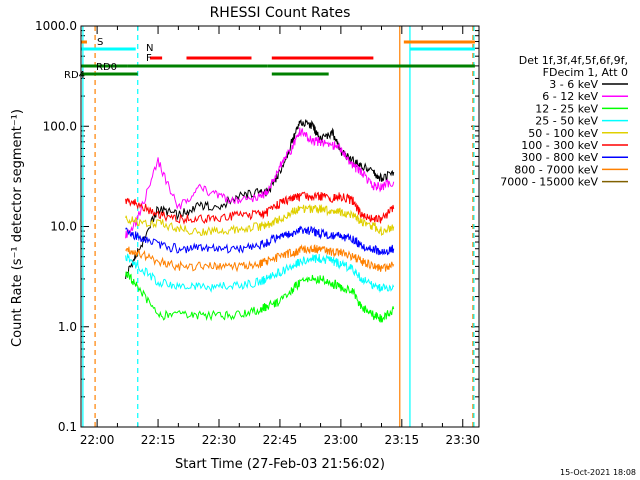  Describe the element at coordinates (149, 58) in the screenshot. I see `annotation-label: F` at that location.